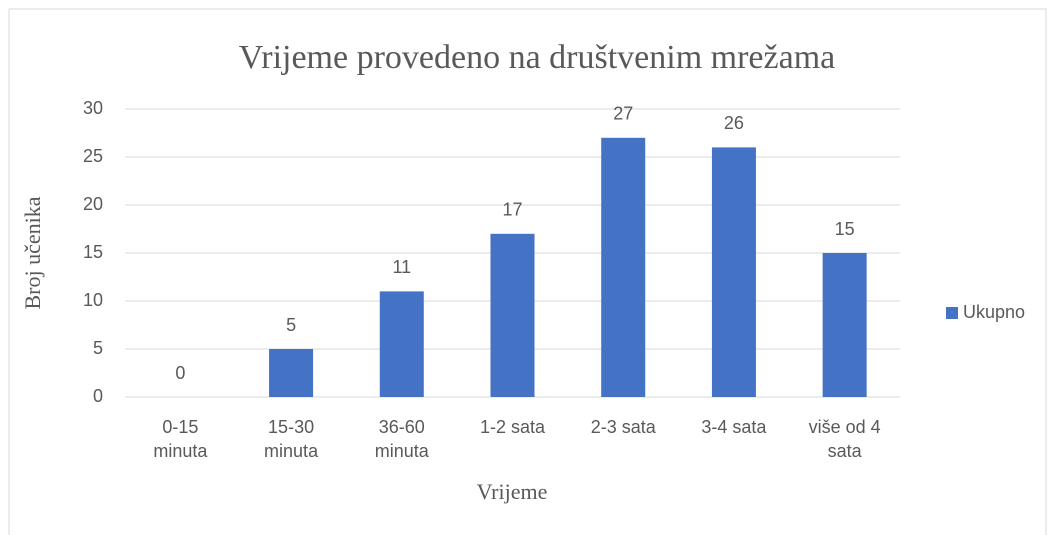 This screenshot has height=535, width=1055. Describe the element at coordinates (994, 312) in the screenshot. I see `legend-label: Ukupno` at that location.